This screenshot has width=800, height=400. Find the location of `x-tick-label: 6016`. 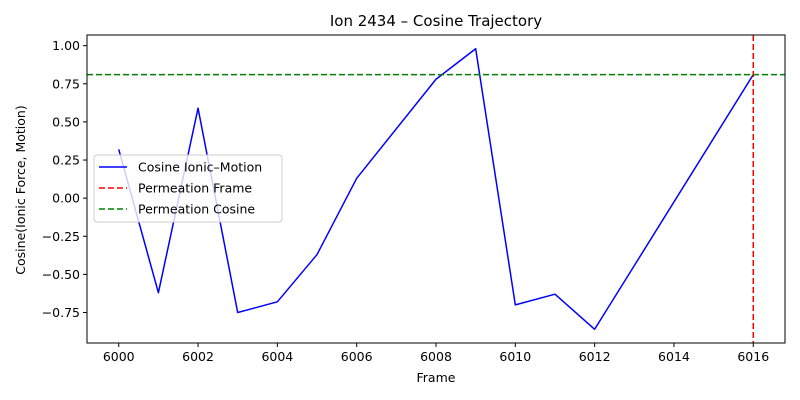

x-tick-label: 6016 is located at coordinates (753, 356).